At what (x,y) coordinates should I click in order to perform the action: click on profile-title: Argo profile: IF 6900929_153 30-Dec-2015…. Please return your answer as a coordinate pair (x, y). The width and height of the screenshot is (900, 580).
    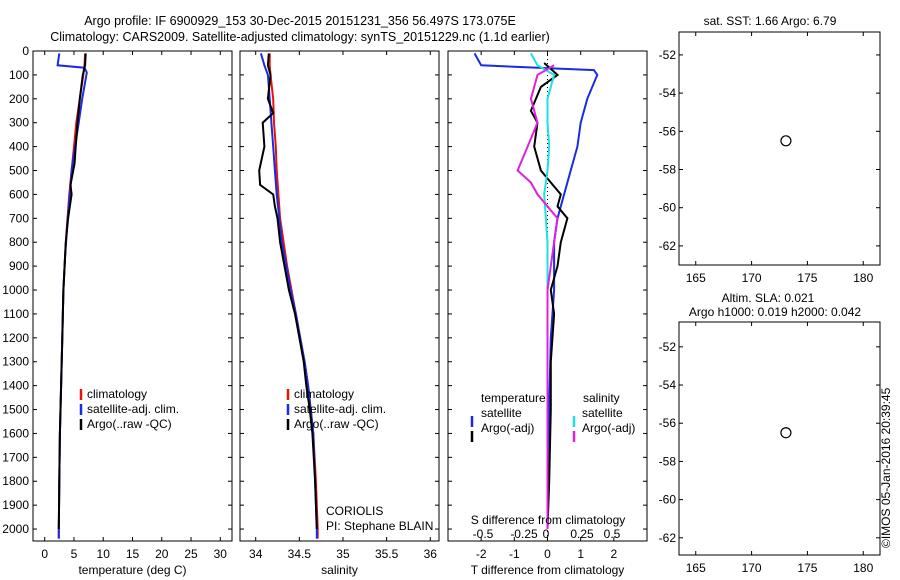
    Looking at the image, I should click on (300, 21).